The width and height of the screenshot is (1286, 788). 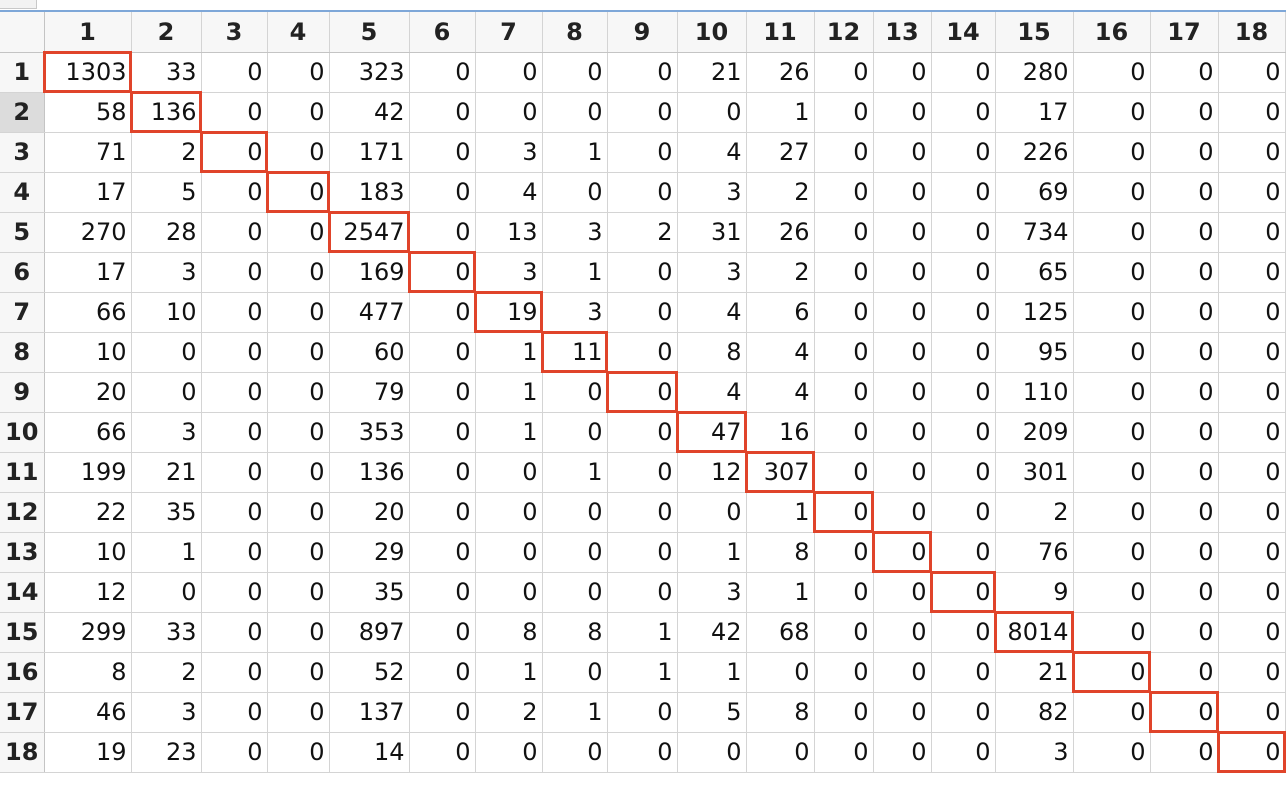 I want to click on table-cell: 20, so click(x=369, y=512).